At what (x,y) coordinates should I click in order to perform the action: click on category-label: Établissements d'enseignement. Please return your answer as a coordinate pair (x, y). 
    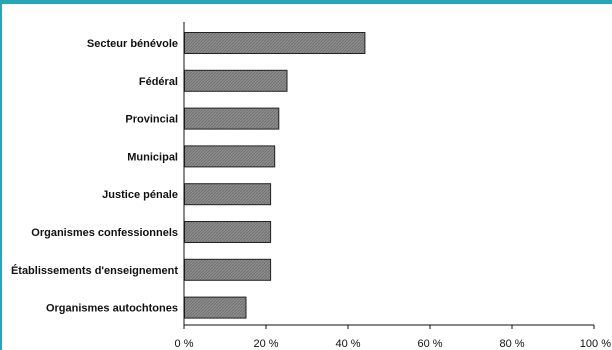
    Looking at the image, I should click on (94, 270).